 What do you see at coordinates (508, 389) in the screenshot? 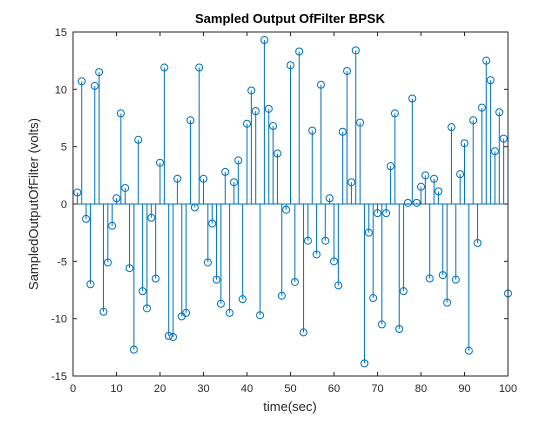
I see `x-tick-label: 100` at bounding box center [508, 389].